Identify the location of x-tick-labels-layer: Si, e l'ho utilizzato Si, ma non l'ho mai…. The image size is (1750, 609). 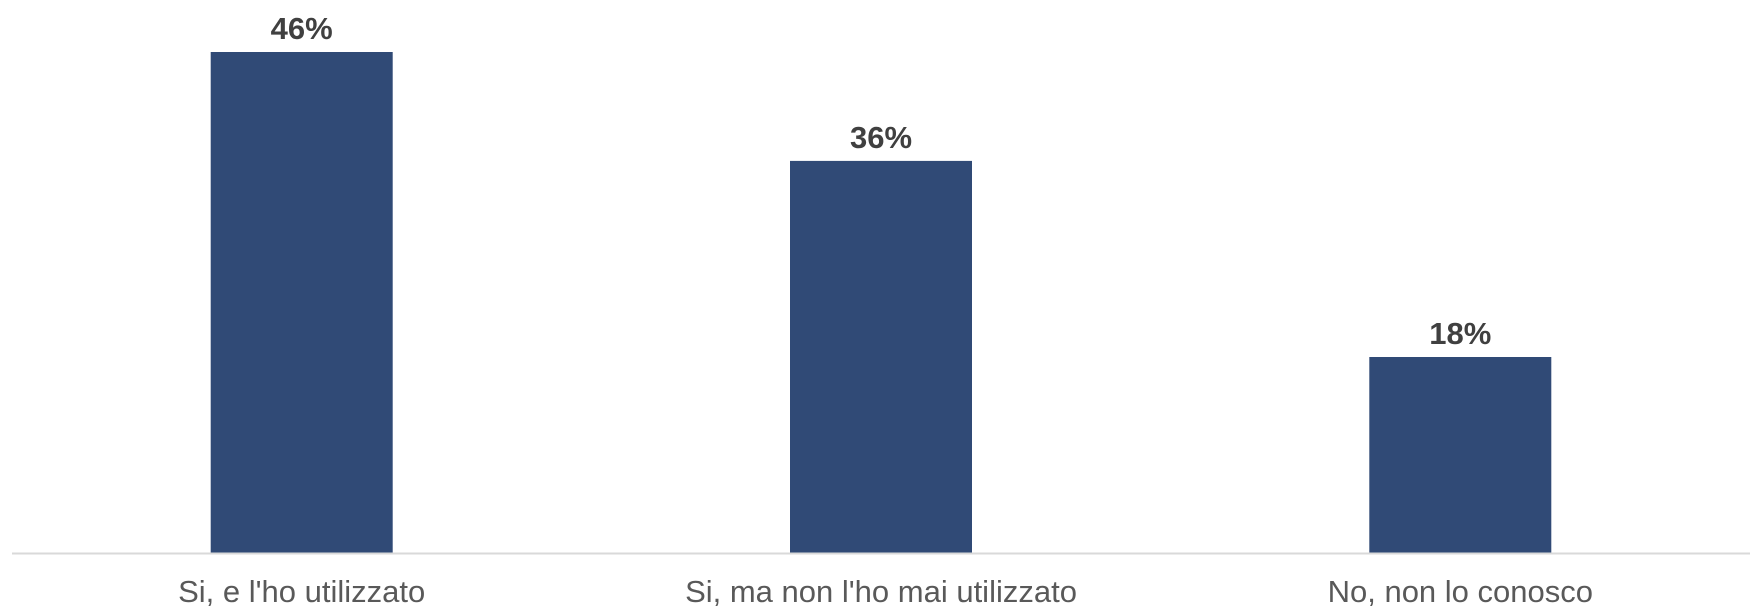
(885, 591).